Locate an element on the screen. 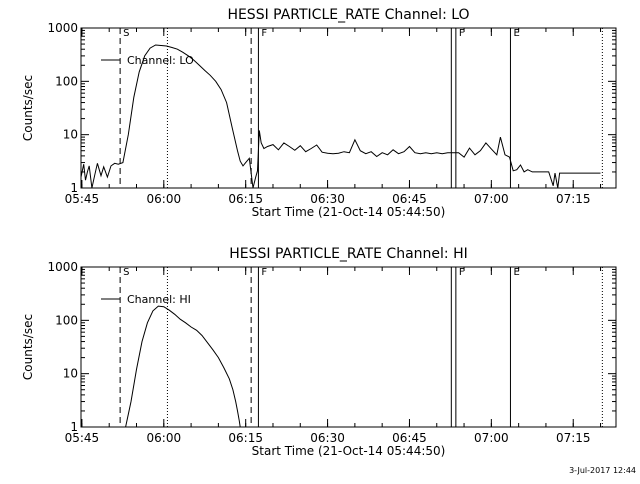 This screenshot has height=484, width=640. chart-title: HESSI PARTICLE_RATE Channel: HI is located at coordinates (348, 254).